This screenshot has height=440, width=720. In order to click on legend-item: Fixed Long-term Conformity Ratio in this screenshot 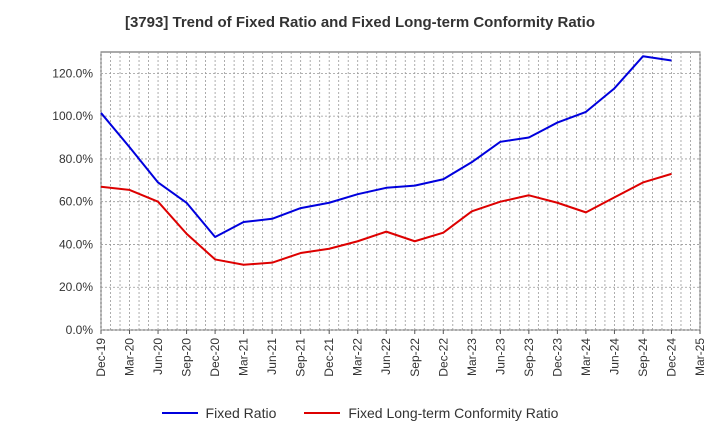, I will do `click(431, 413)`.